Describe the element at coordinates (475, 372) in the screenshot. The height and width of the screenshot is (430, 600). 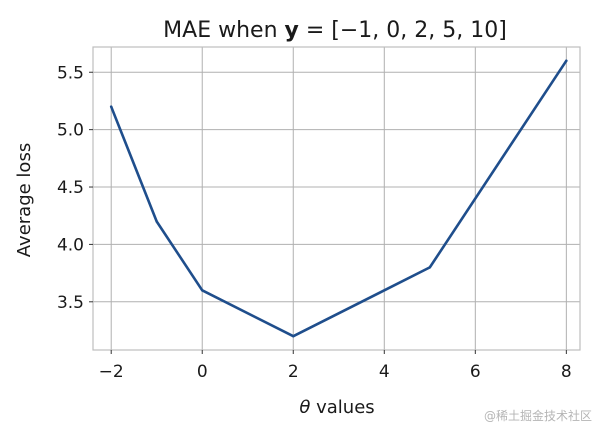
I see `x-tick-label: 6` at that location.